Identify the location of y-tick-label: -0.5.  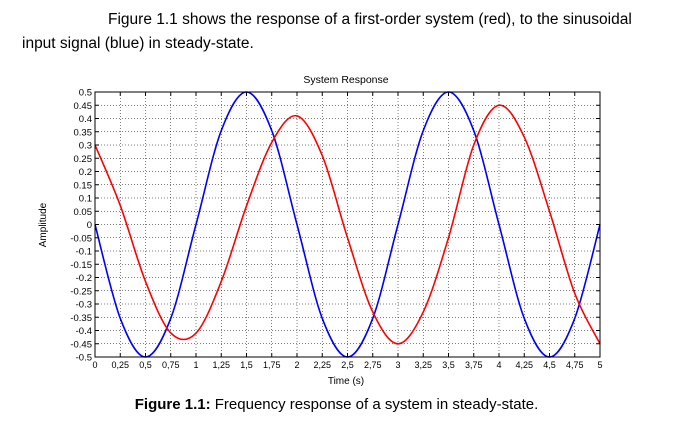
(84, 358).